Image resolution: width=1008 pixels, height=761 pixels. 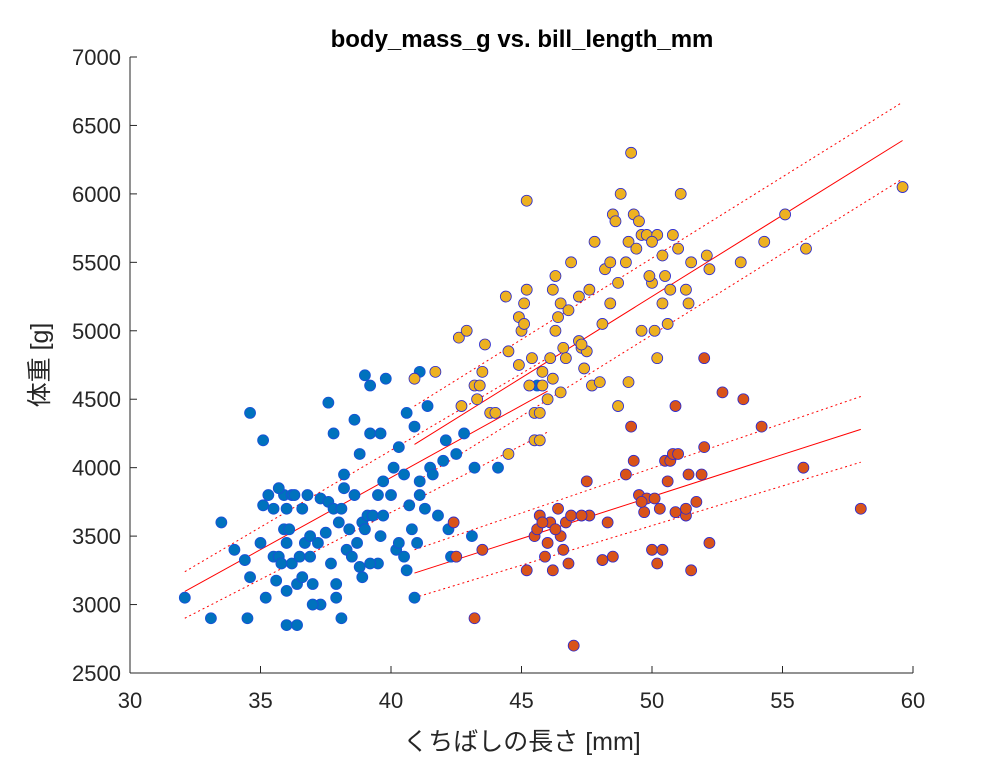 What do you see at coordinates (652, 700) in the screenshot?
I see `x-tick-label: 50` at bounding box center [652, 700].